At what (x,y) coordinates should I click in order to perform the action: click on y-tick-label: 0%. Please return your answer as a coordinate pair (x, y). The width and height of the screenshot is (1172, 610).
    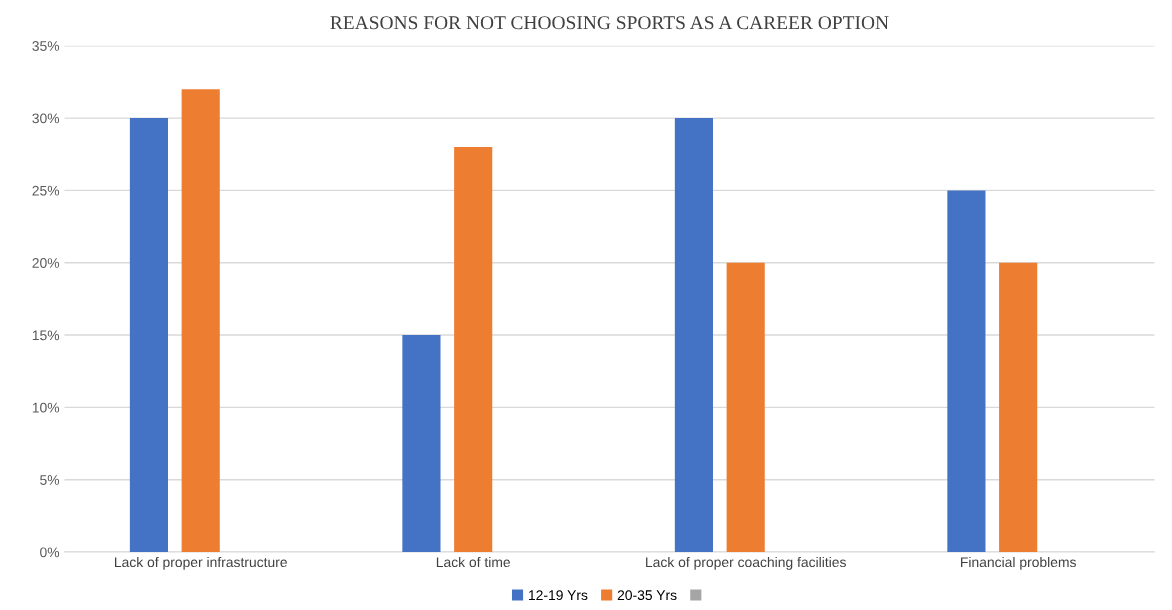
    Looking at the image, I should click on (50, 552).